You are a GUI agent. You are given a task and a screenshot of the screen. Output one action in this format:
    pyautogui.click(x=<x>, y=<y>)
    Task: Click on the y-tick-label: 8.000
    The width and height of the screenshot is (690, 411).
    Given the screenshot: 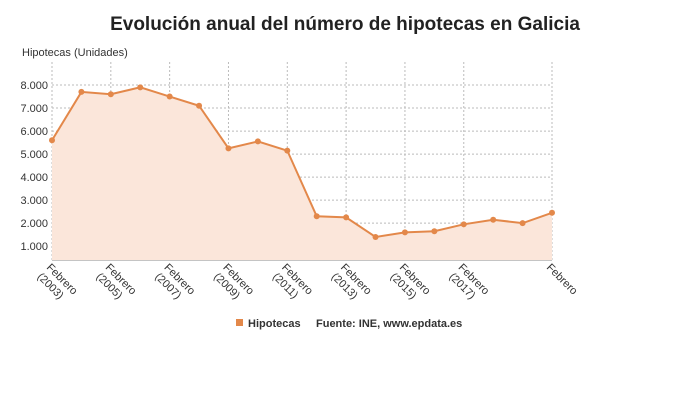 What is the action you would take?
    pyautogui.click(x=34, y=86)
    